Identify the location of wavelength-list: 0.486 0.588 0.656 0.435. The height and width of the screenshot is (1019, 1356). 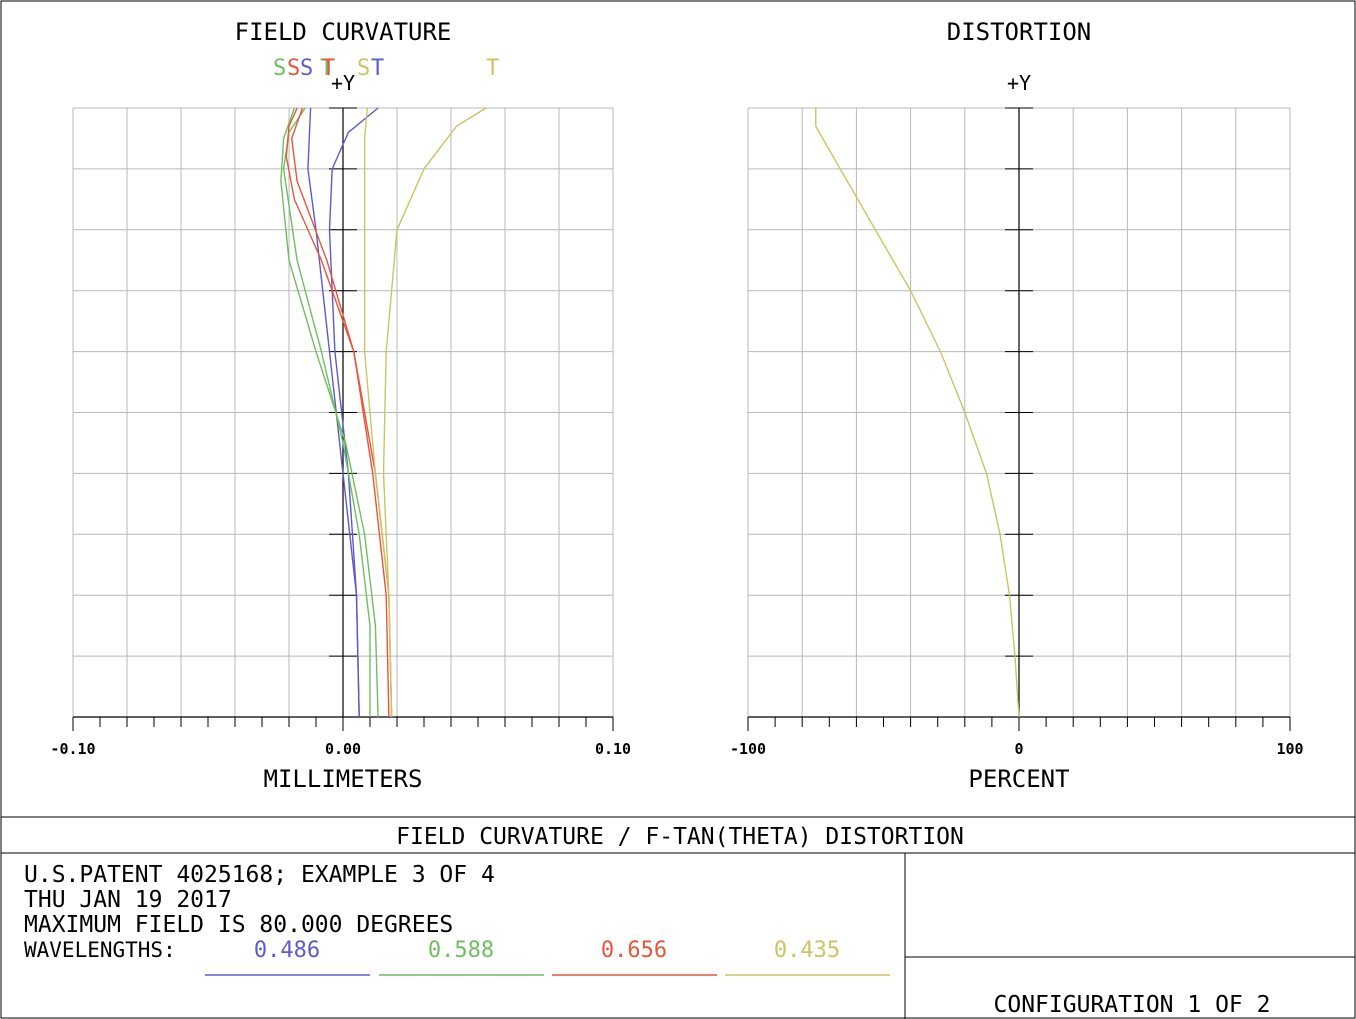
(547, 957).